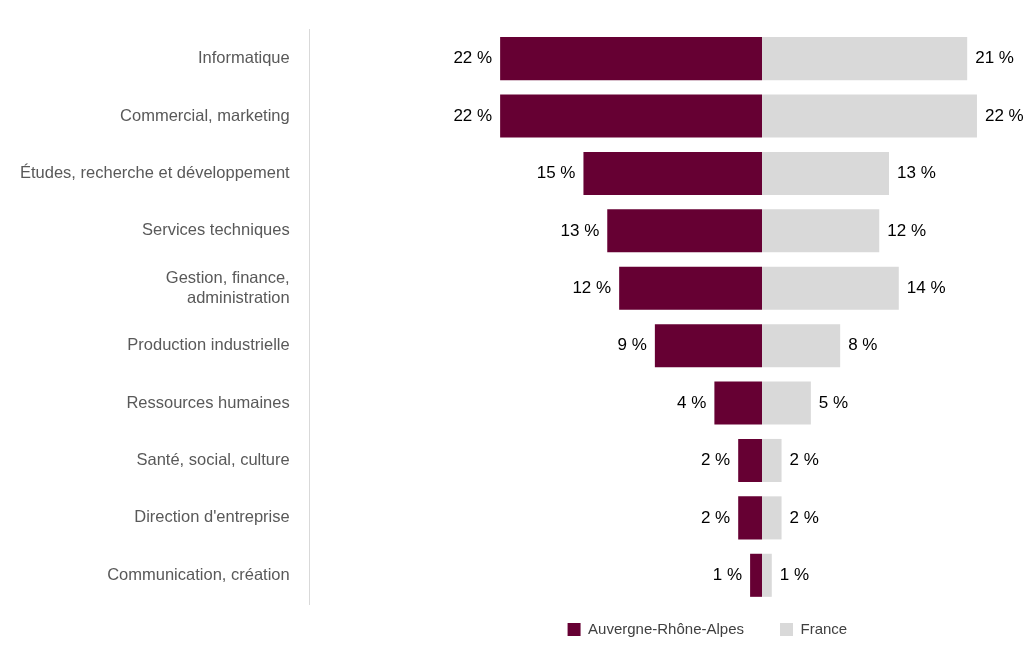  Describe the element at coordinates (833, 402) in the screenshot. I see `data-label: 5 %` at that location.